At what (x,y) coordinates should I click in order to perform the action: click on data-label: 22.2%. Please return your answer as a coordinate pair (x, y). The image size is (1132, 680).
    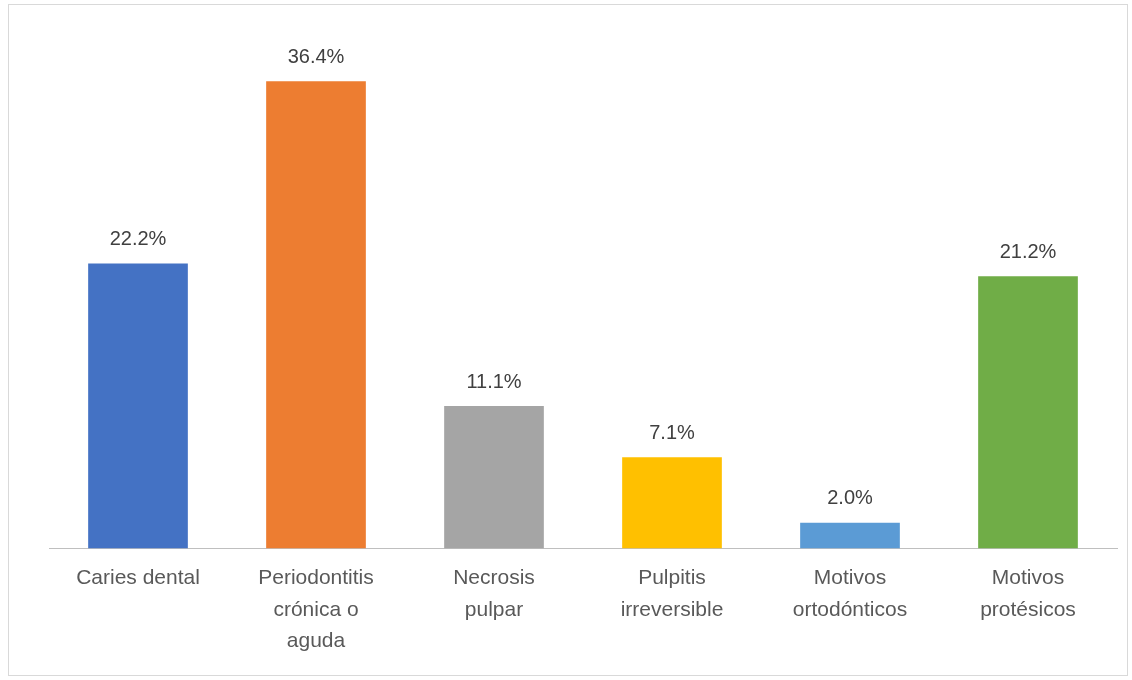
    Looking at the image, I should click on (138, 238).